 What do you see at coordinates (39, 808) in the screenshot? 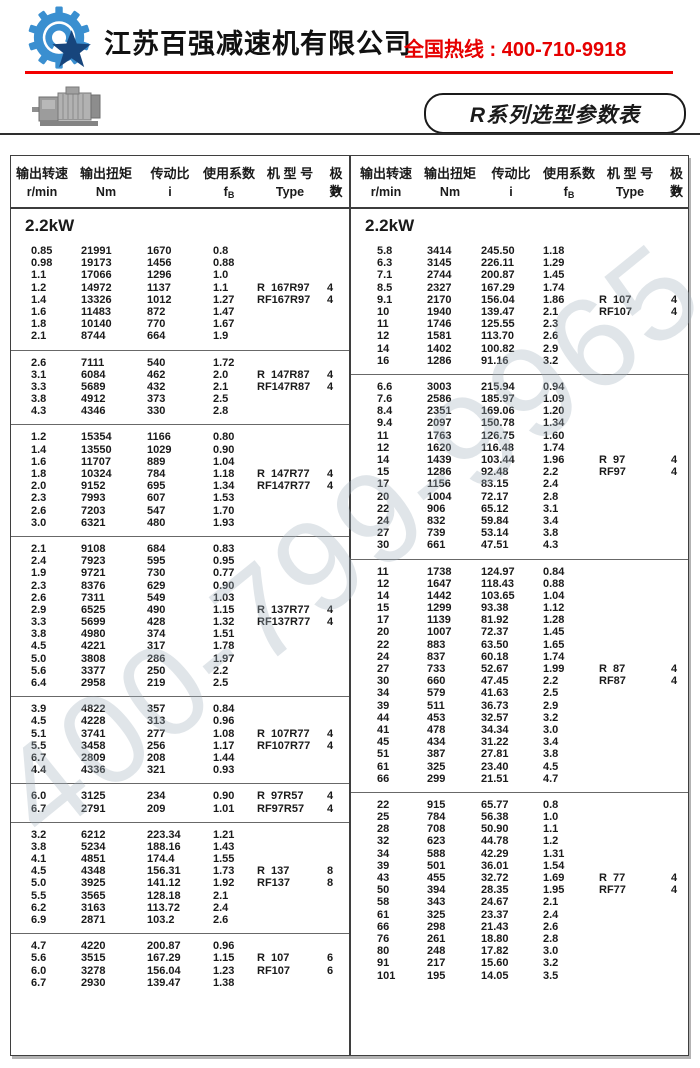
I see `speed-cell: 6.7` at bounding box center [39, 808].